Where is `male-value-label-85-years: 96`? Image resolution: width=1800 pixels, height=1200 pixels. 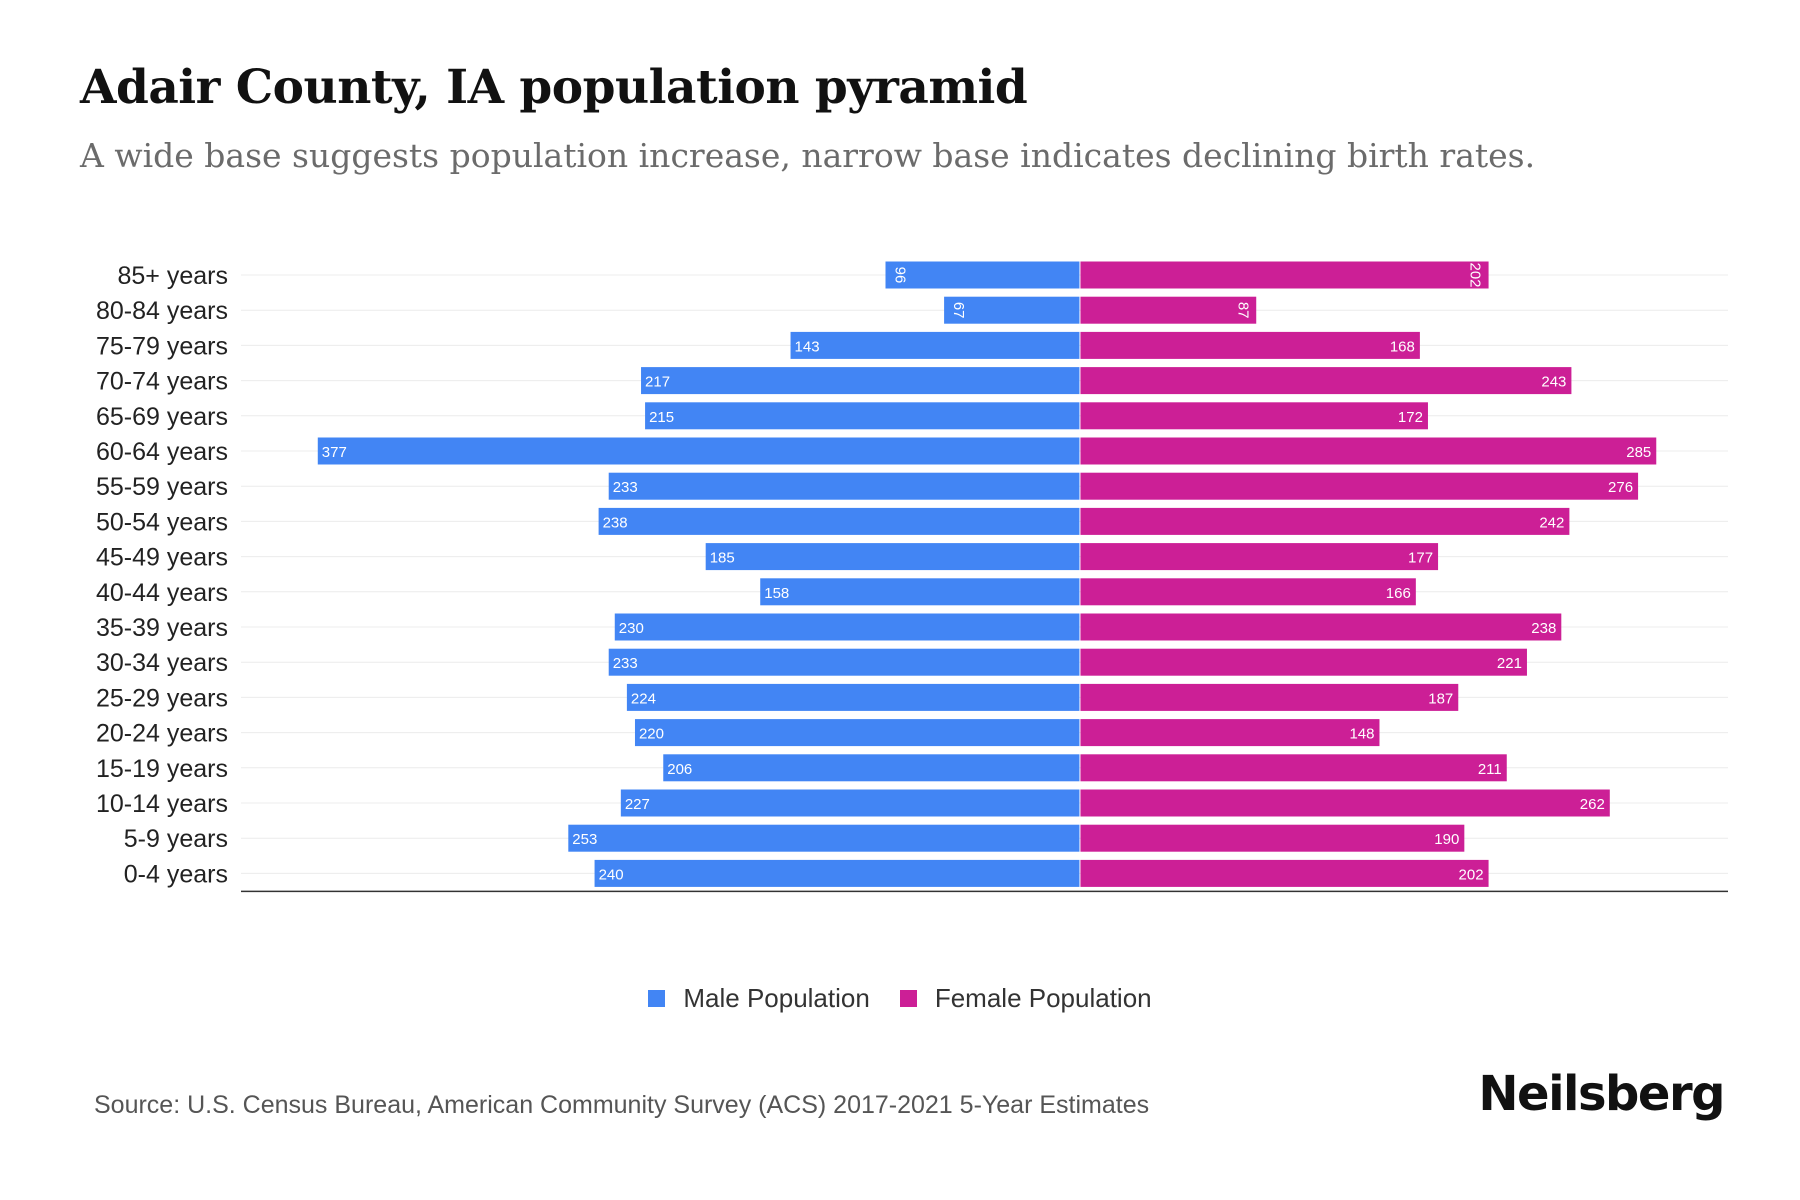 male-value-label-85-years: 96 is located at coordinates (900, 275).